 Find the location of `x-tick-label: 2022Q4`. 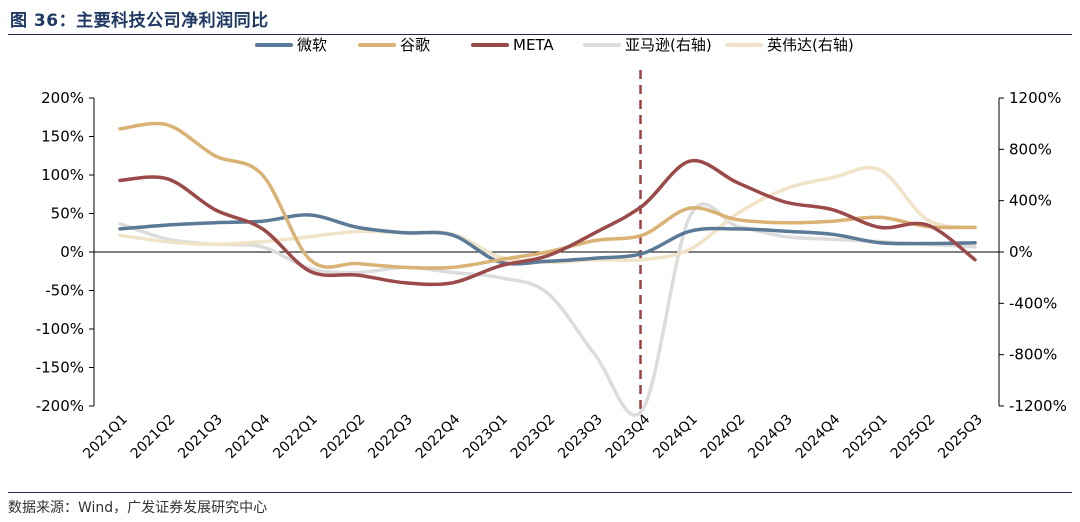

x-tick-label: 2022Q4 is located at coordinates (438, 436).